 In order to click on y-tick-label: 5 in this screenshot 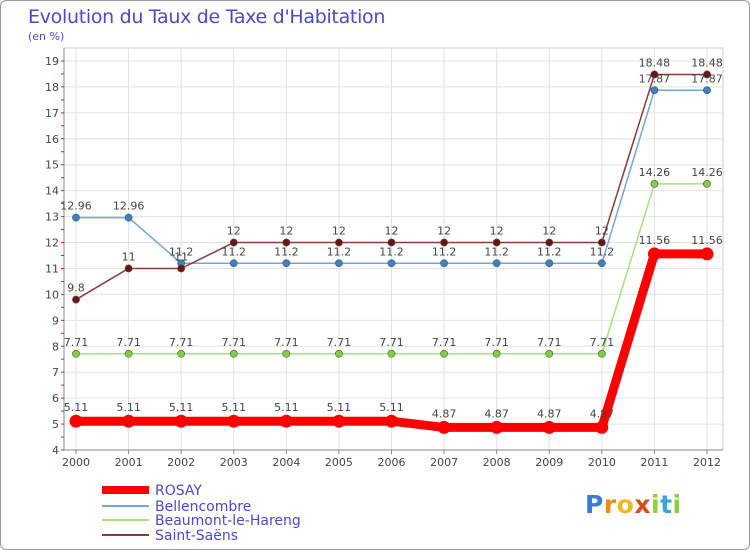, I will do `click(55, 424)`.